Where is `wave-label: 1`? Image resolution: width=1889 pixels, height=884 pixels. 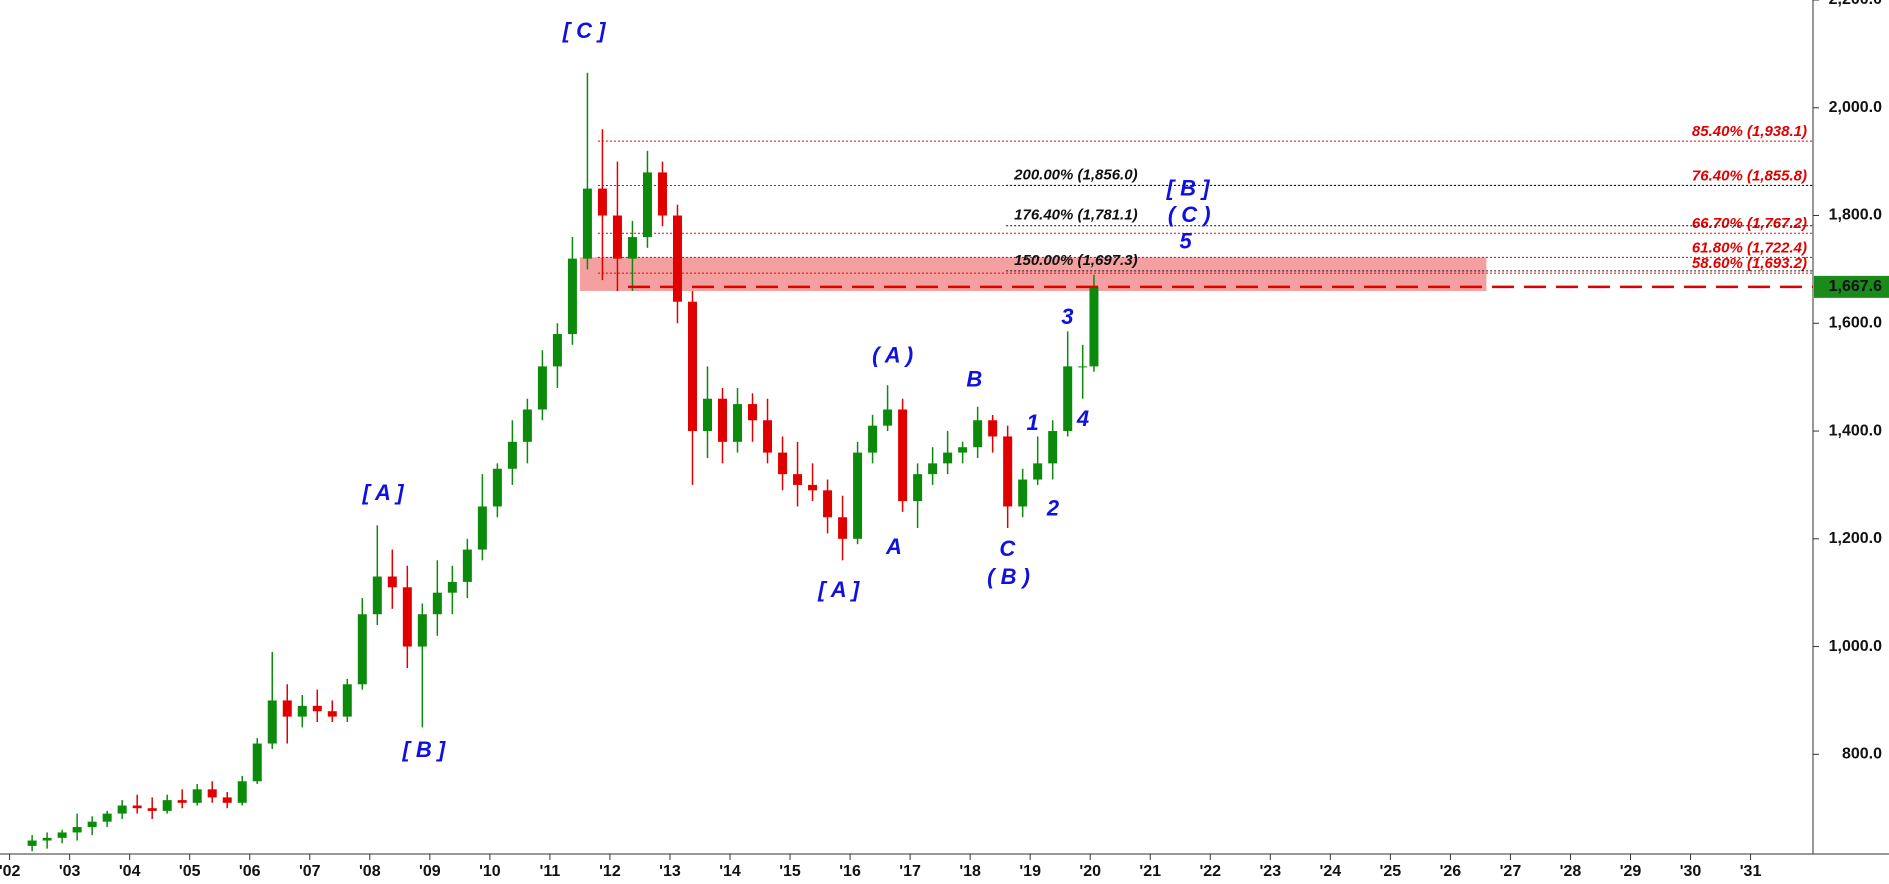 wave-label: 1 is located at coordinates (1032, 422).